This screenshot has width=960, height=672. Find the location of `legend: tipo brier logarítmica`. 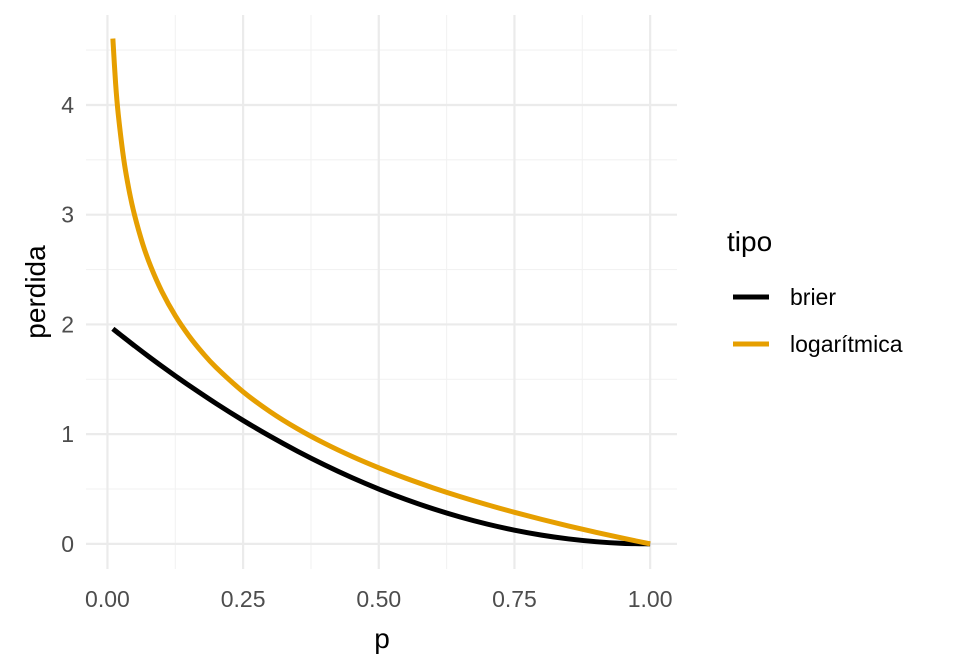

legend: tipo brier logarítmica is located at coordinates (815, 291).